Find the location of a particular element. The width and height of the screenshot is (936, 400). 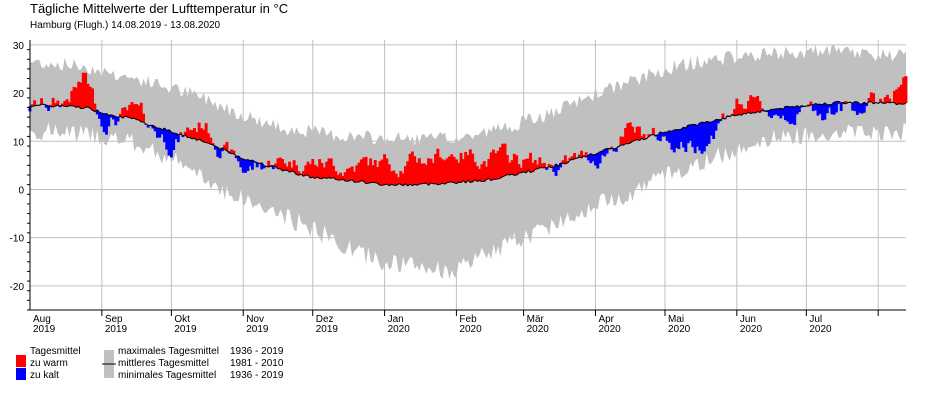

legend-cold-swatch is located at coordinates (21, 374).